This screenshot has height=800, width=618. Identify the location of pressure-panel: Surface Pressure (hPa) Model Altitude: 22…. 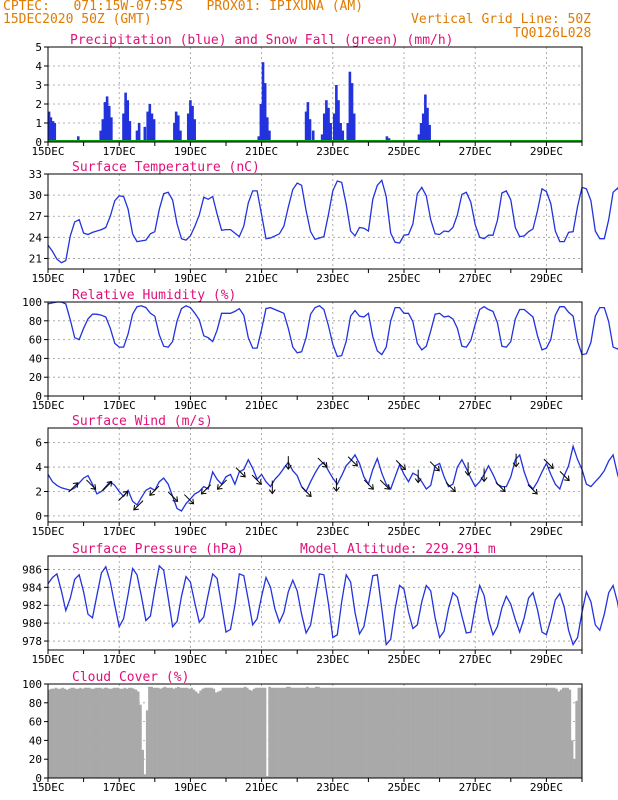
(320, 604).